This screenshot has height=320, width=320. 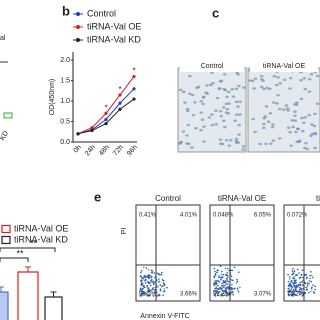 I want to click on plot-title: tiRNA-Val OE, so click(x=242, y=198).